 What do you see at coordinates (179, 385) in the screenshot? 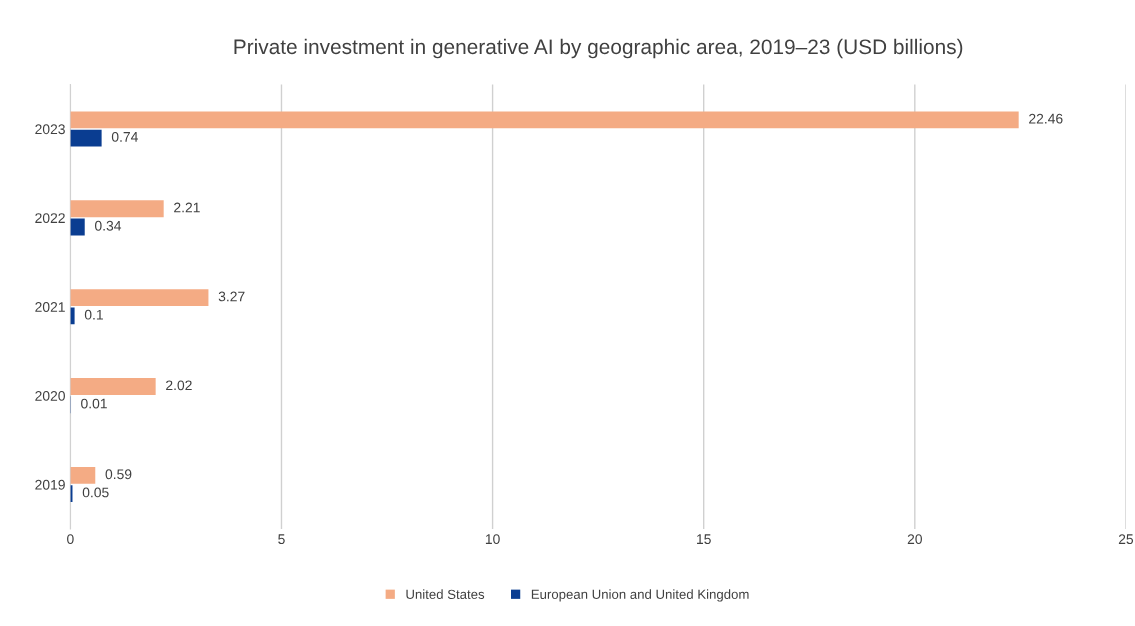
I see `data-label: 2.02` at bounding box center [179, 385].